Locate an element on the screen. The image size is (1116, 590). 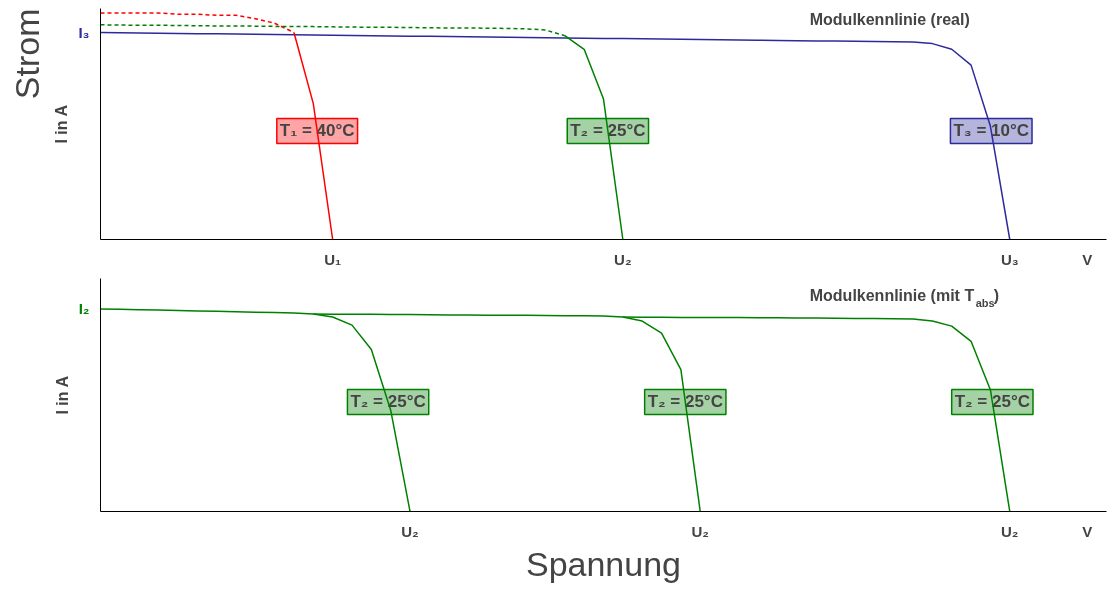
annotation: Modulkennlinie (real) is located at coordinates (889, 19).